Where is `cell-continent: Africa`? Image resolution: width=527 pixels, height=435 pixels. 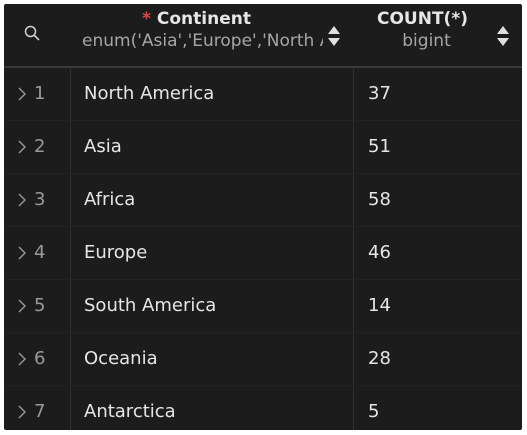
cell-continent: Africa is located at coordinates (211, 200).